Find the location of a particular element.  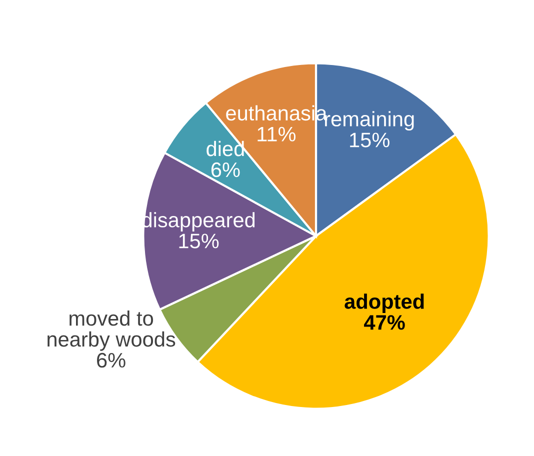

slice-label: adopted is located at coordinates (384, 304).